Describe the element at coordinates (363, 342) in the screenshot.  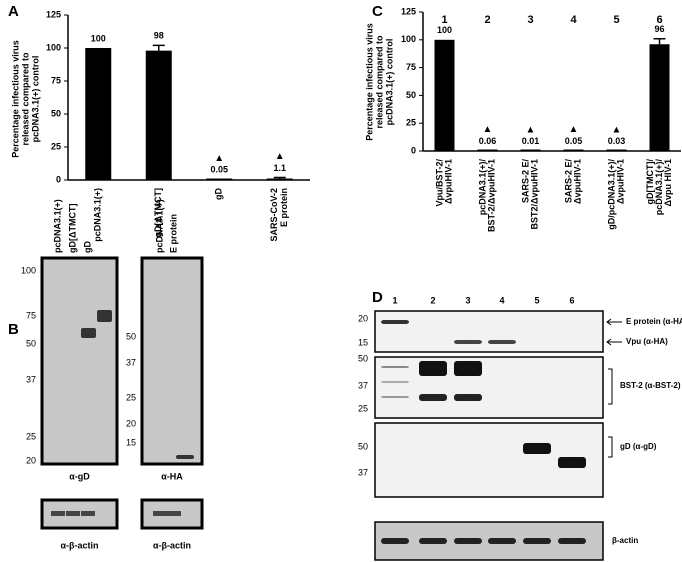
I see `mw-marker: 15` at that location.